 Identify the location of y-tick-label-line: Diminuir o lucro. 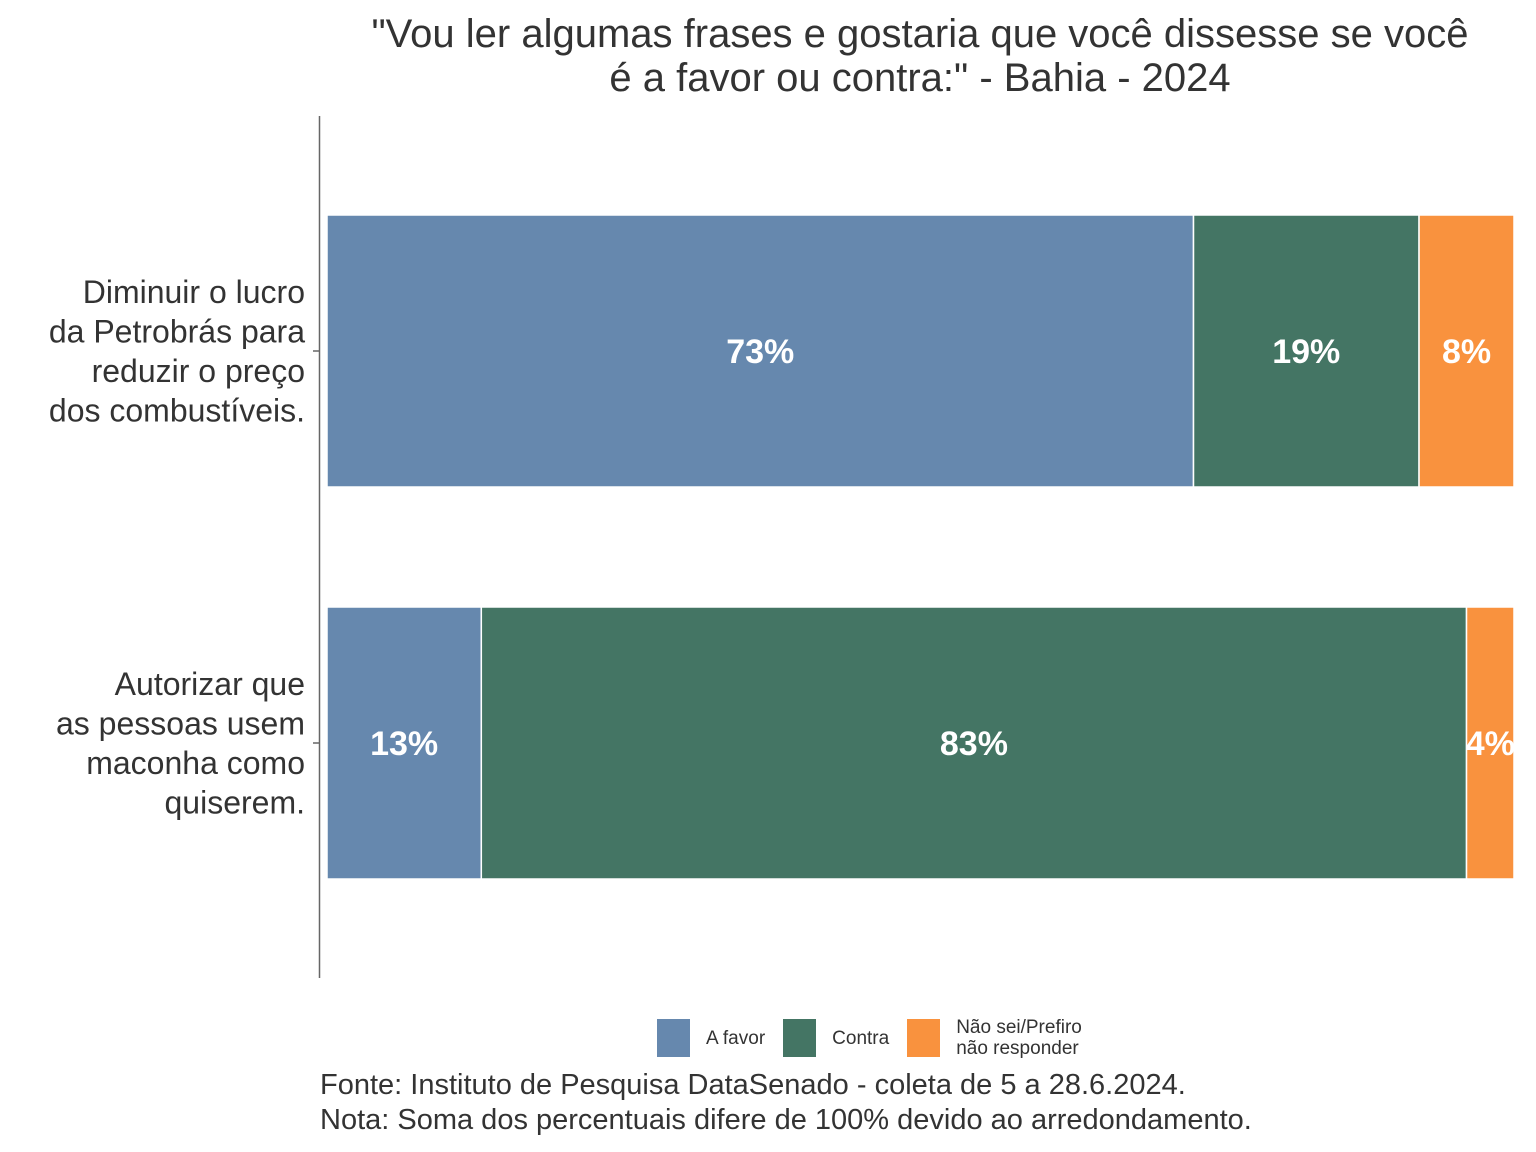
(194, 292).